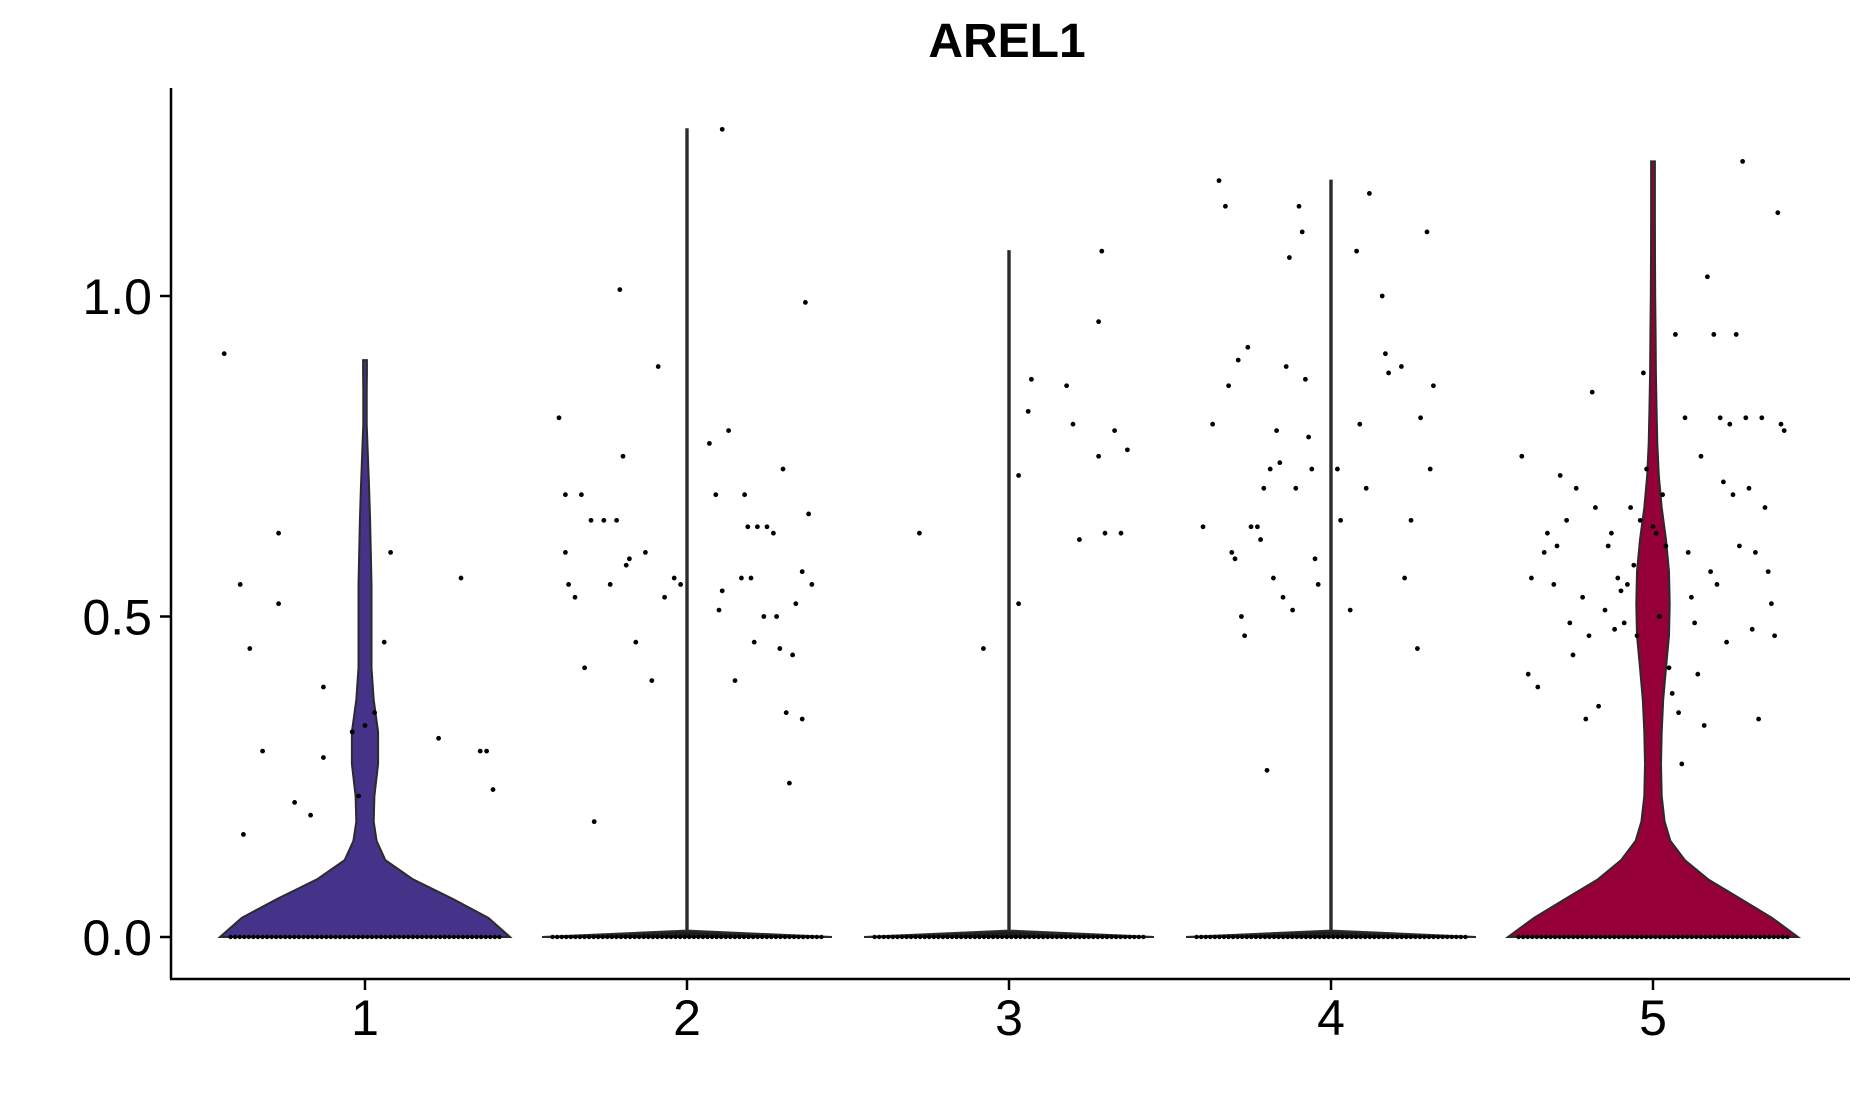 This screenshot has height=1115, width=1858. I want to click on x-tick-label: 4, so click(1331, 1018).